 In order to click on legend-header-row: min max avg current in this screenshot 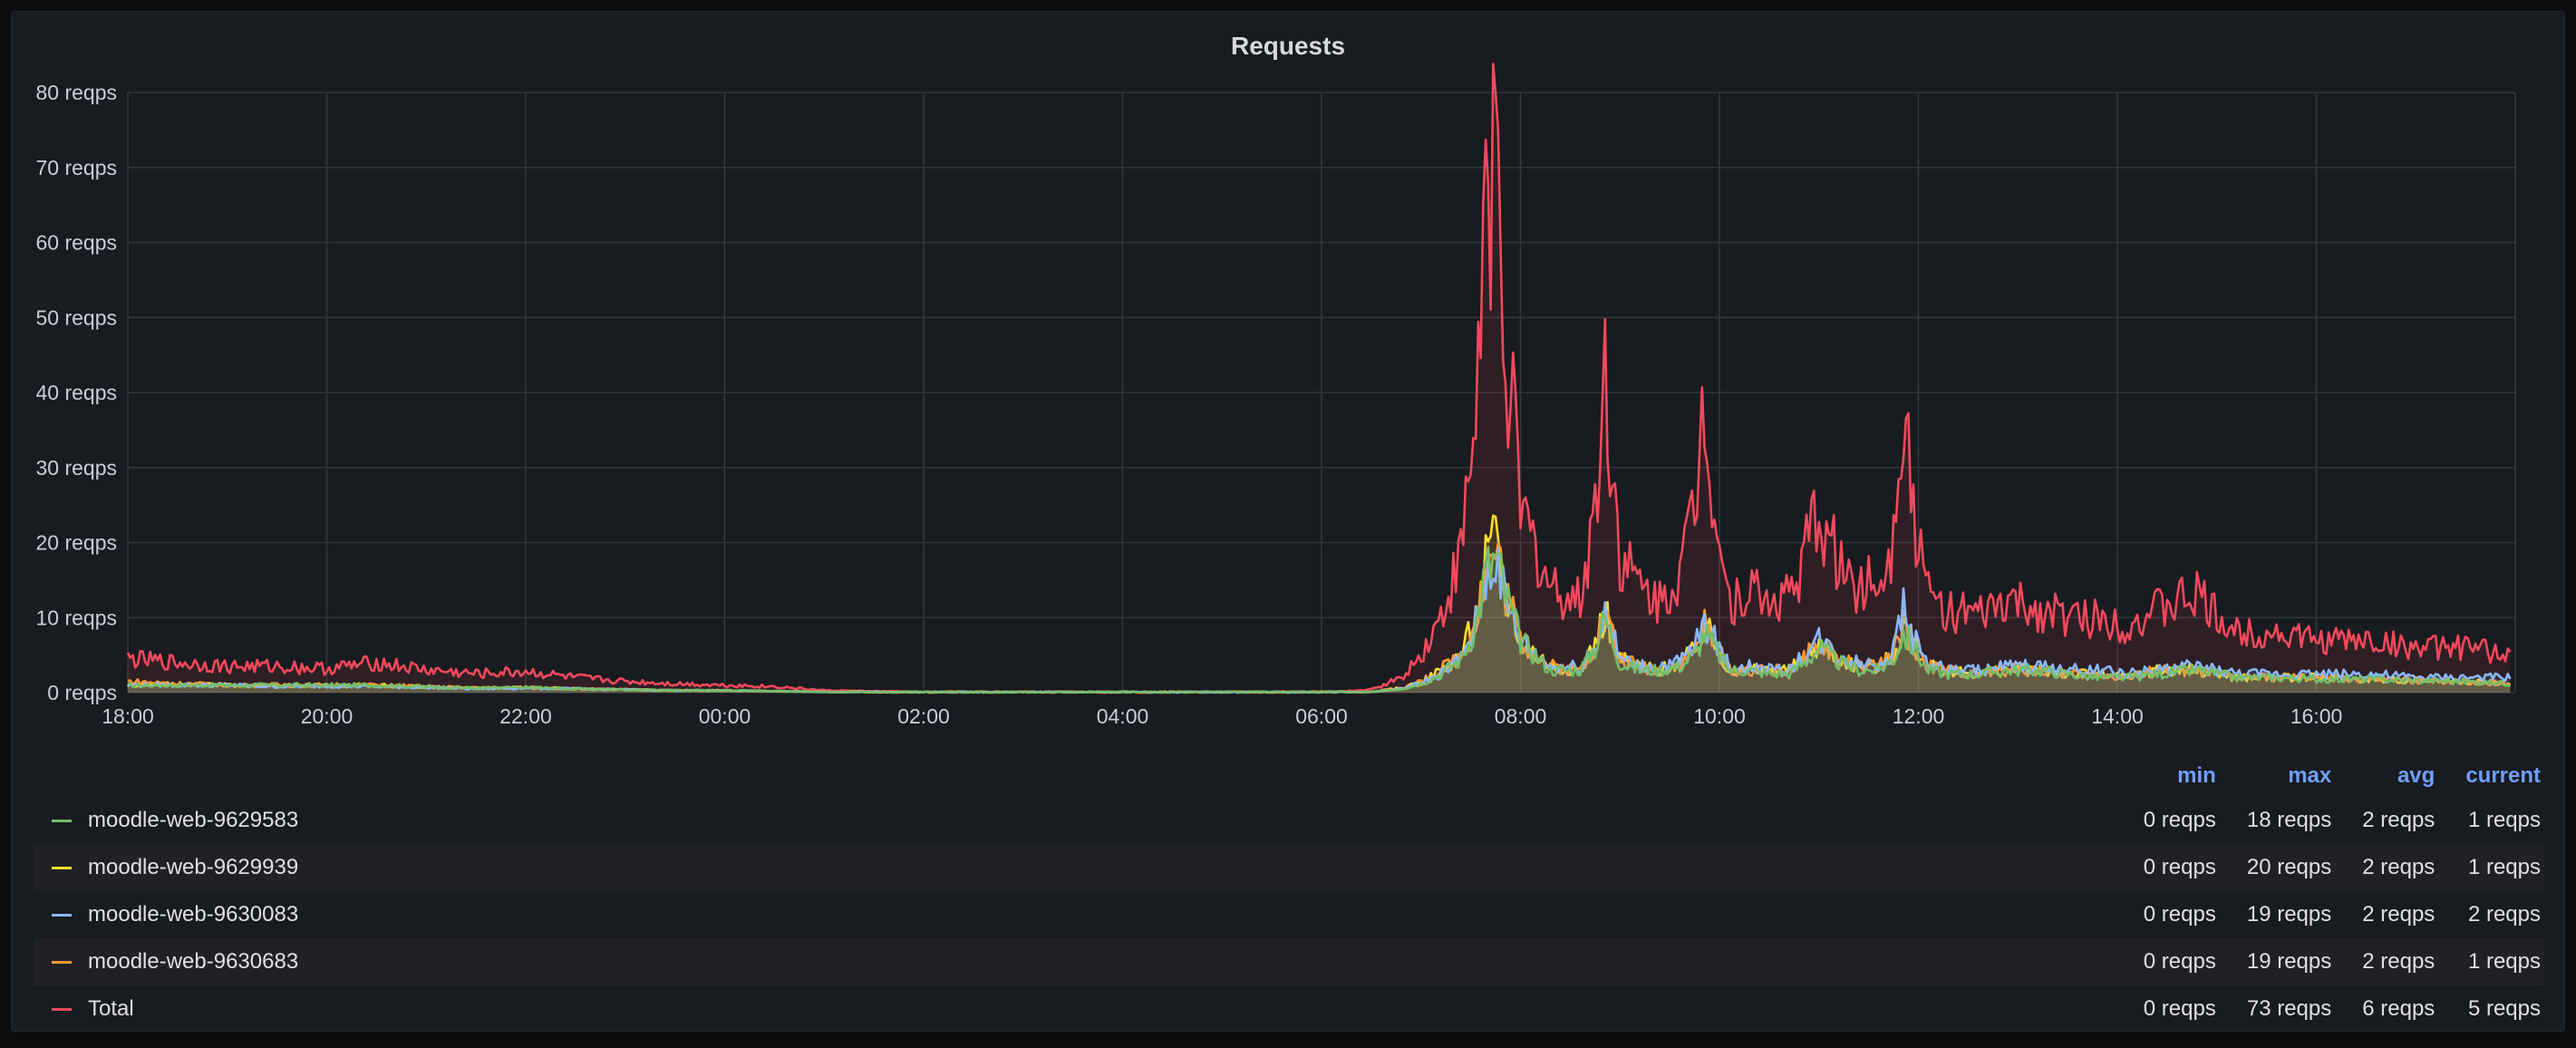, I will do `click(1289, 776)`.